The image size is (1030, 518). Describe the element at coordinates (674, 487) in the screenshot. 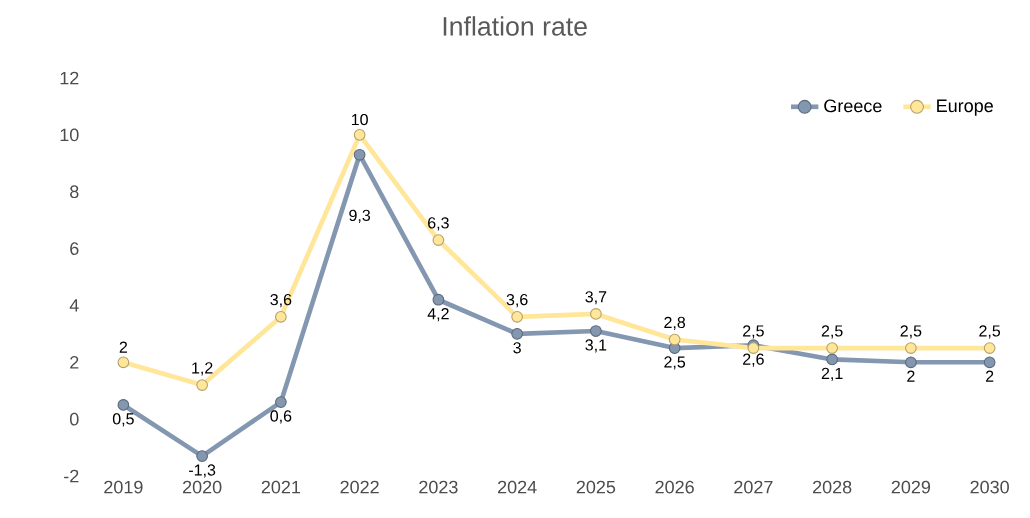

I see `x-tick-label: 2026` at that location.